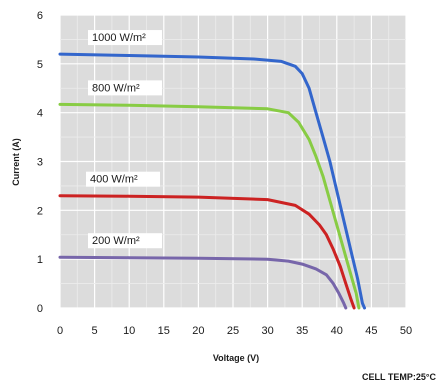 The height and width of the screenshot is (385, 441). I want to click on y-tick-label: 3, so click(40, 163).